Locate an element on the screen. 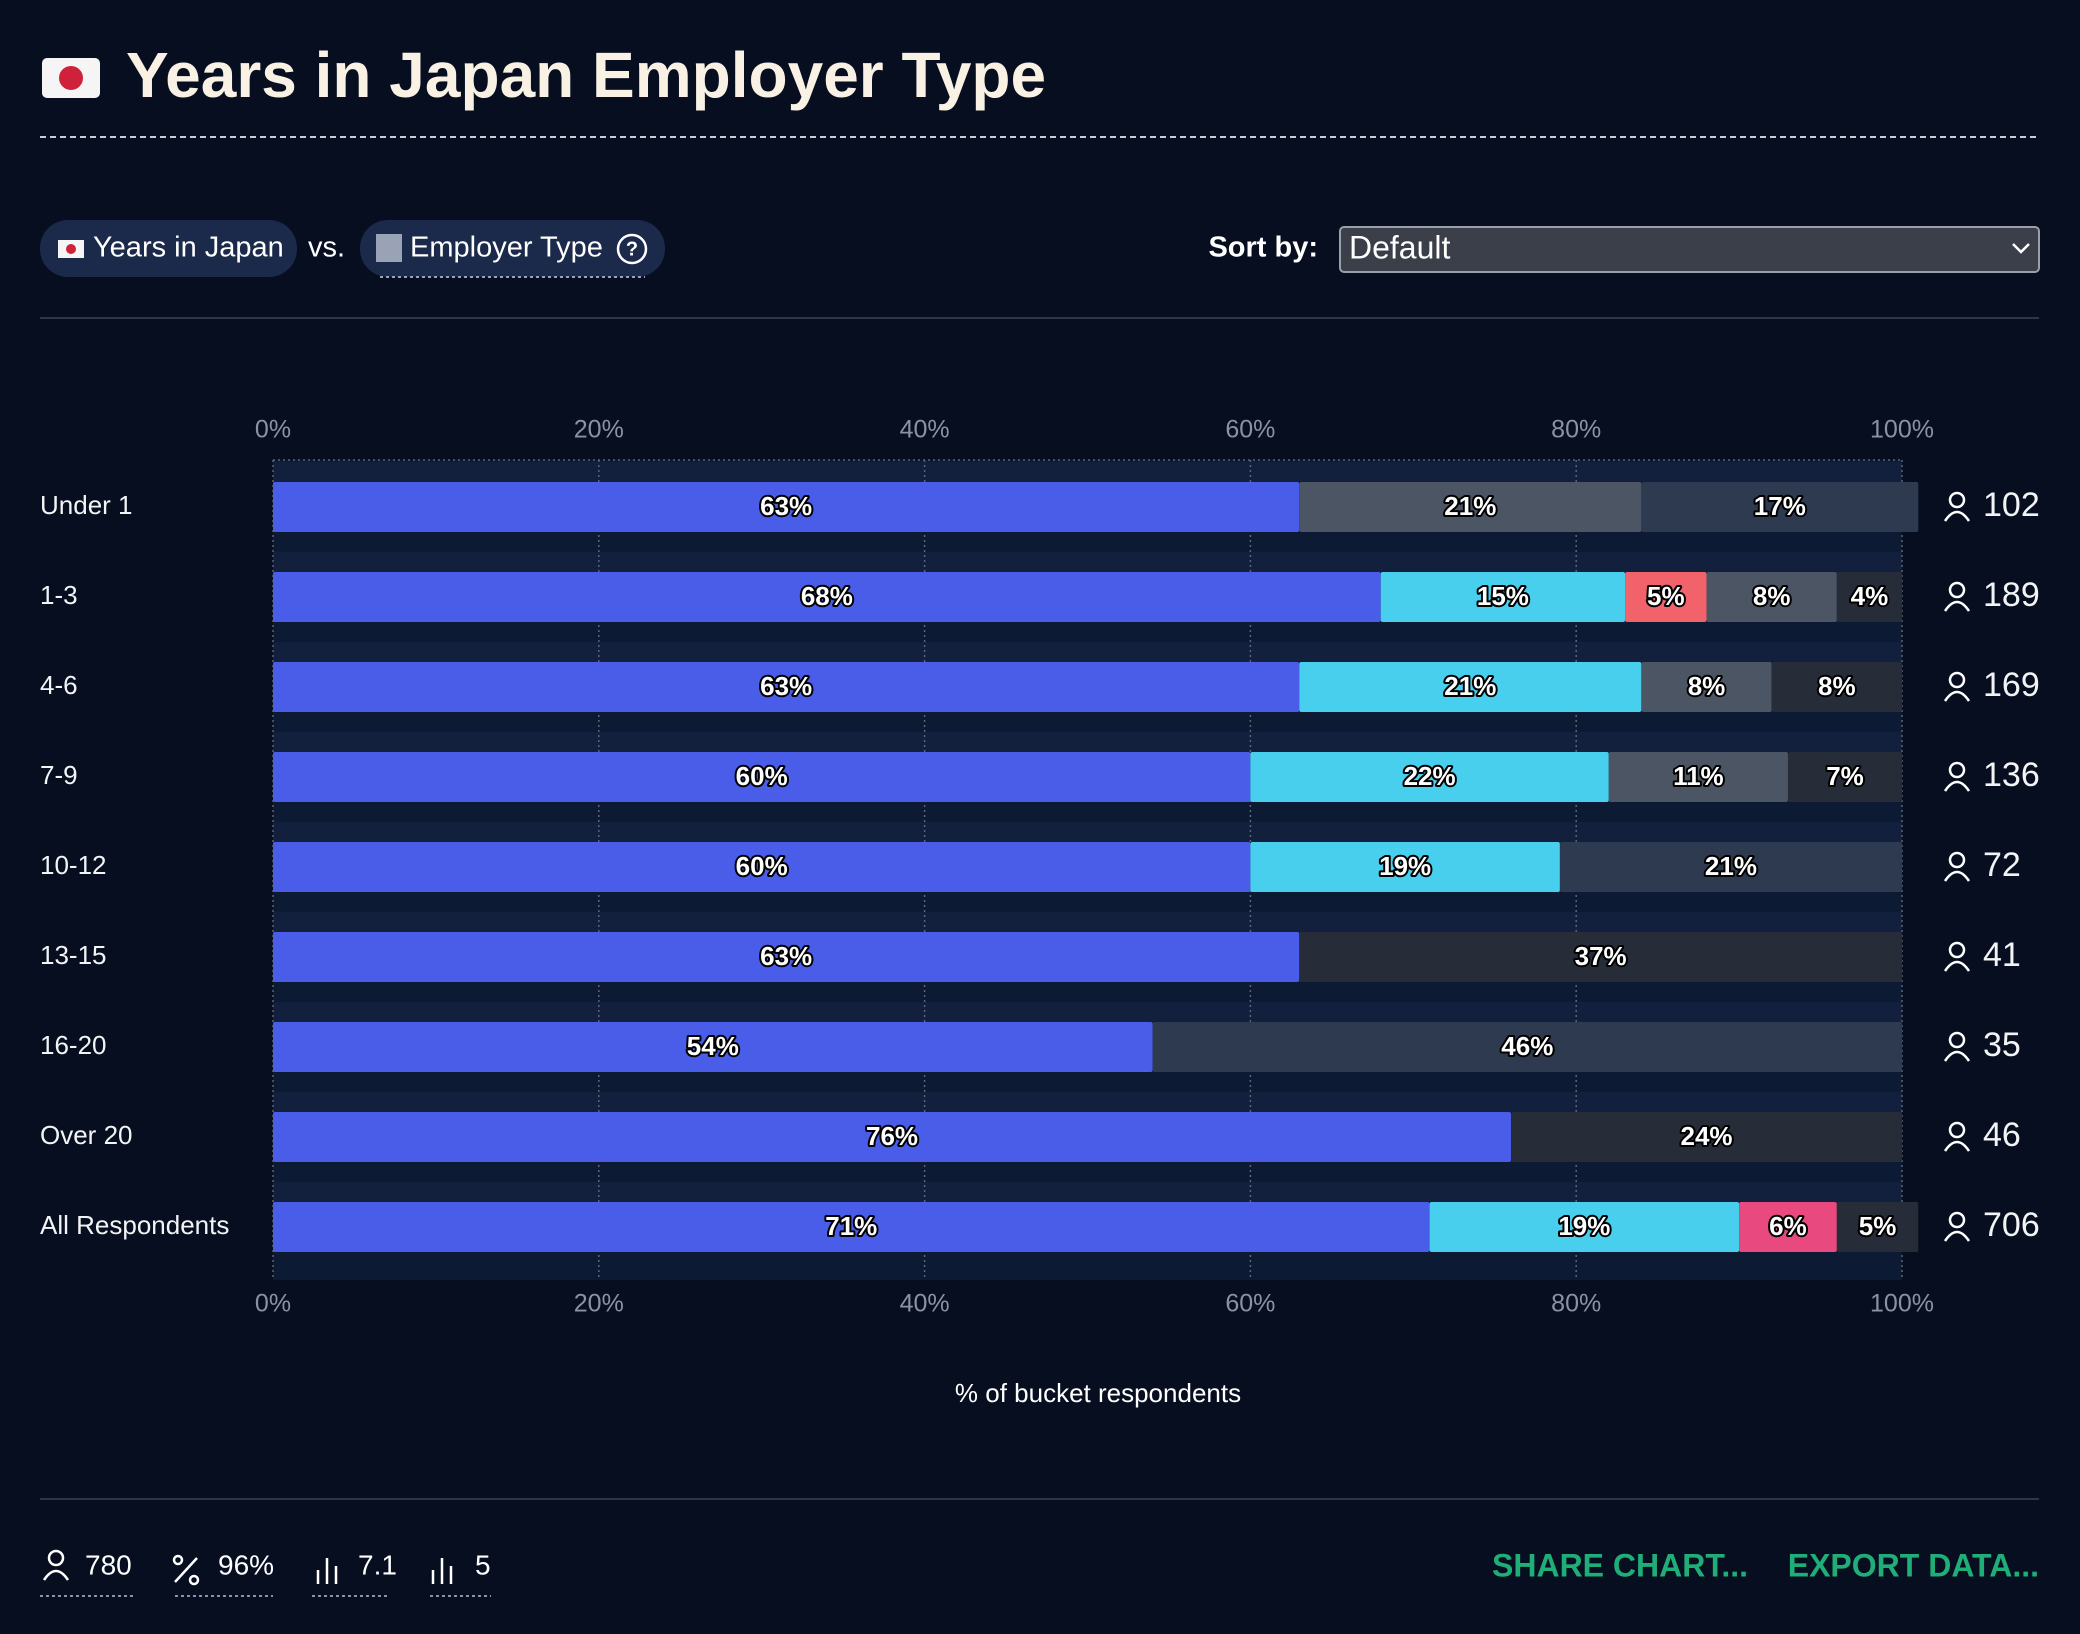 The width and height of the screenshot is (2080, 1634). segment-label: 37% is located at coordinates (1601, 956).